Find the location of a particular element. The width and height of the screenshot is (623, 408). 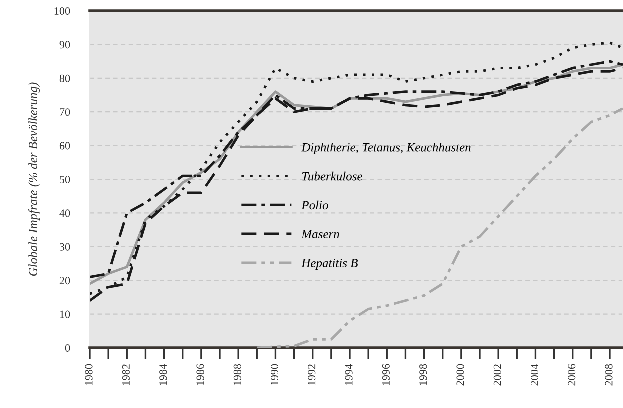

x-tick-label: 1998 is located at coordinates (424, 375).